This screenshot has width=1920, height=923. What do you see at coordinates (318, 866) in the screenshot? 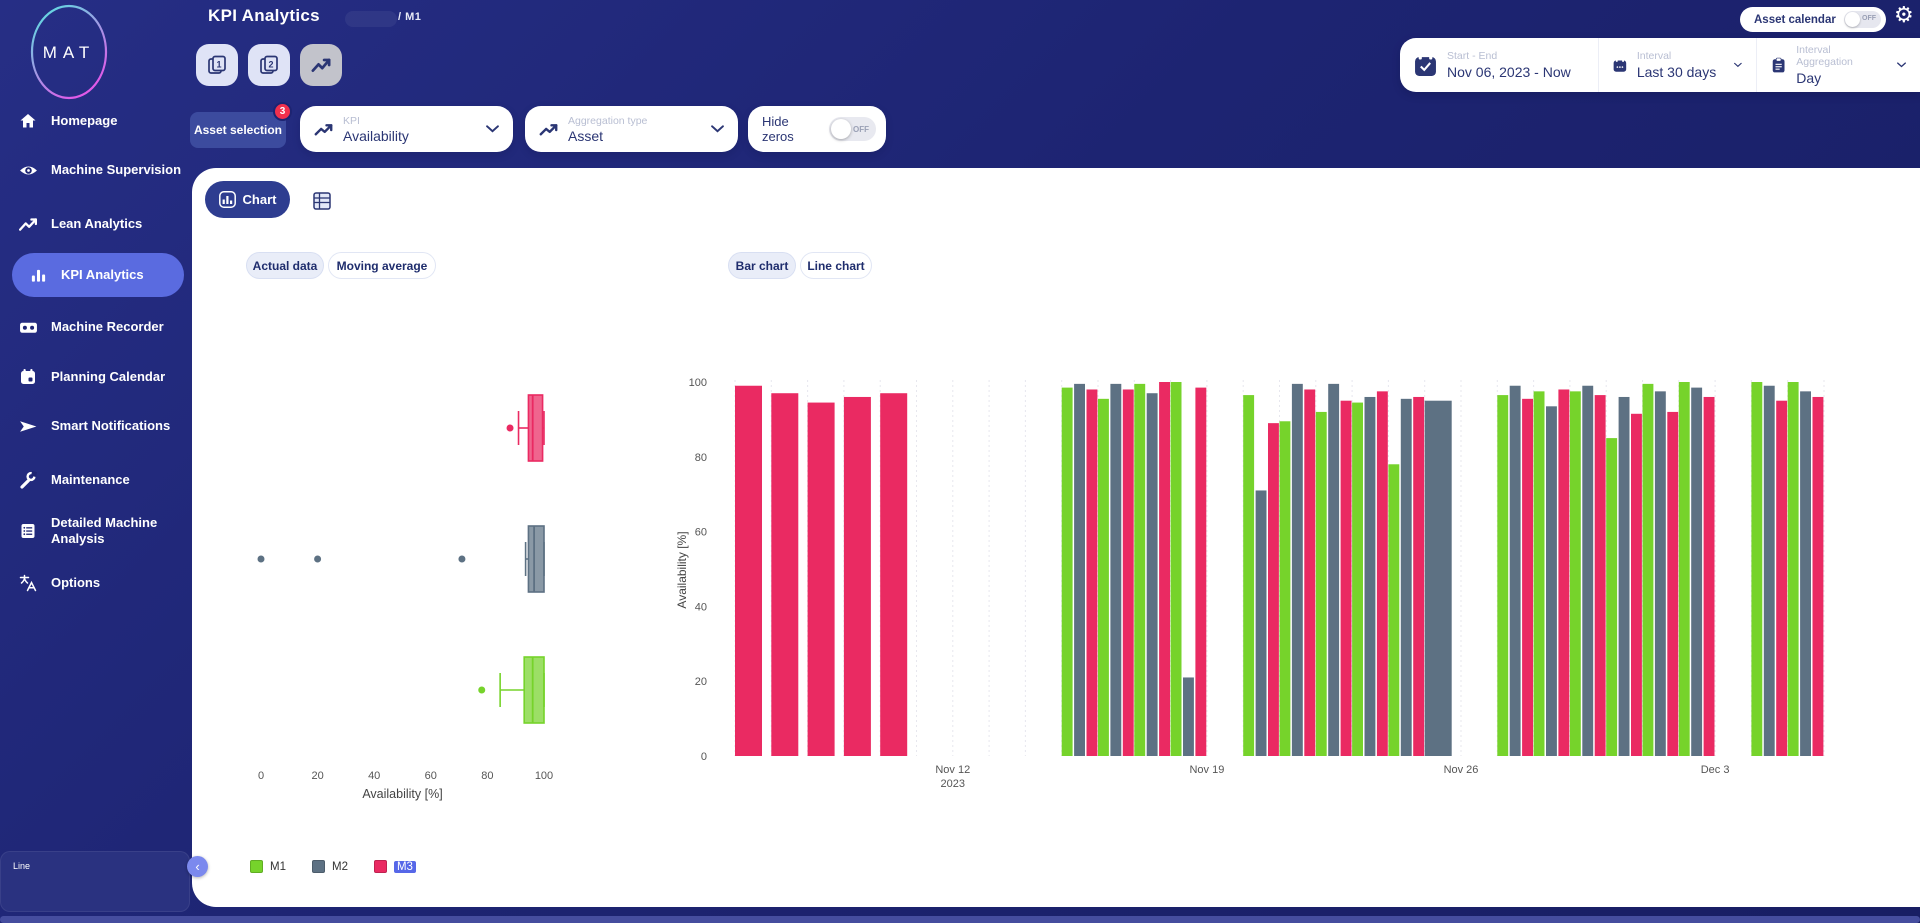
I see `legend-swatch-m2` at bounding box center [318, 866].